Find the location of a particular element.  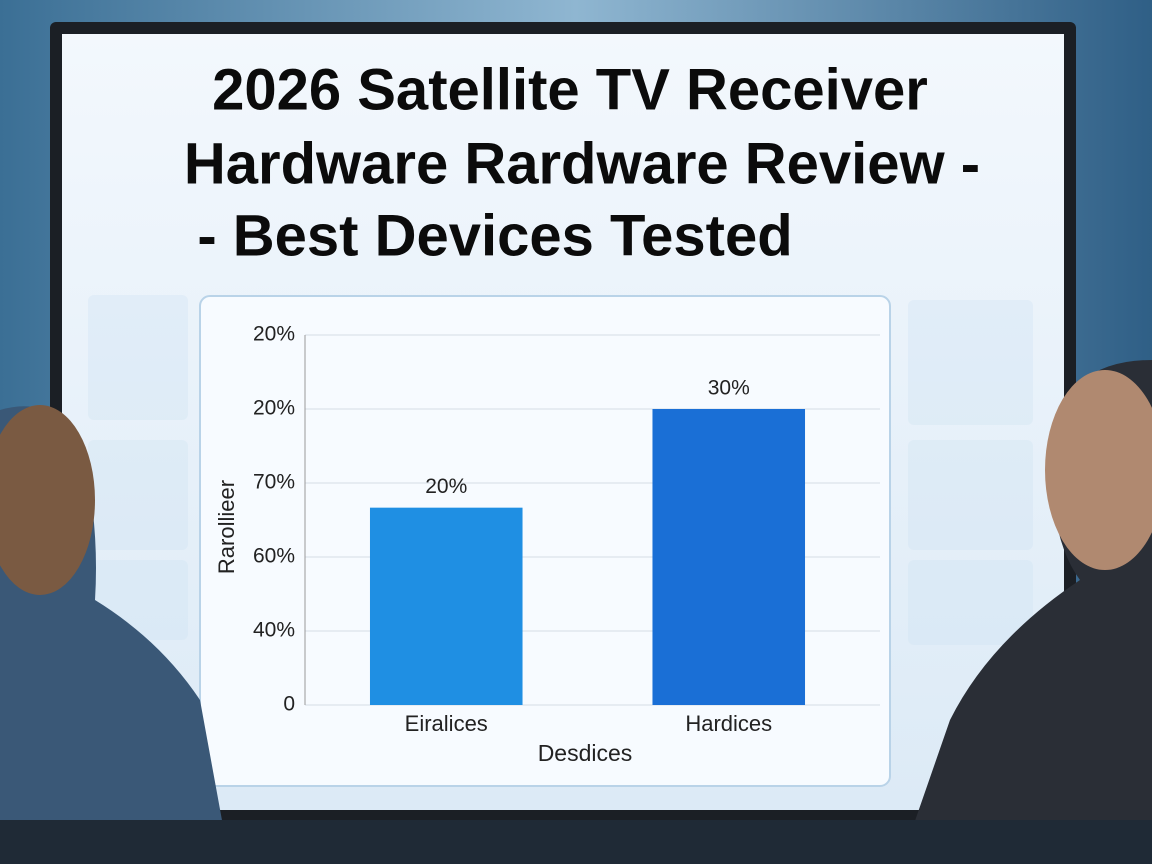

y-tick-label: 60% is located at coordinates (274, 556).